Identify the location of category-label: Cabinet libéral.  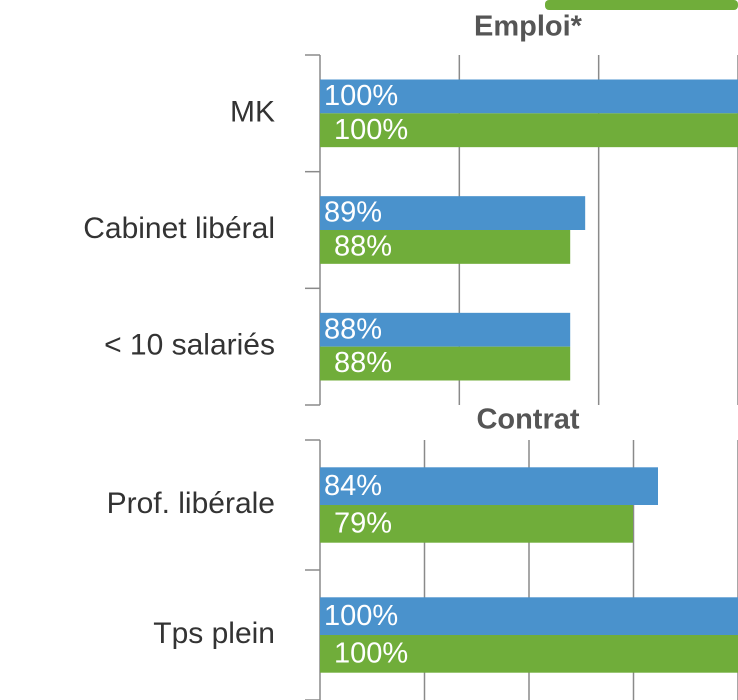
(179, 228).